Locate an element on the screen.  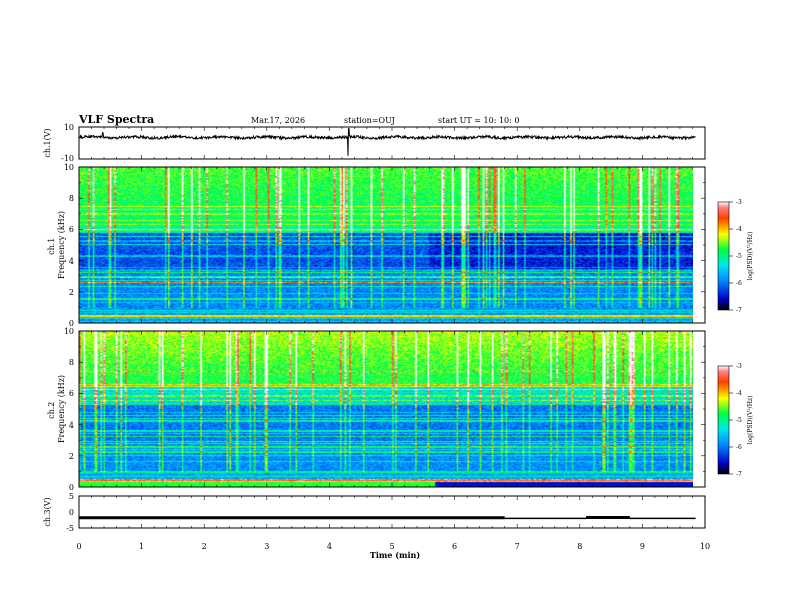
ch1-waveform-ylabel: ch.1(V) is located at coordinates (47, 142).